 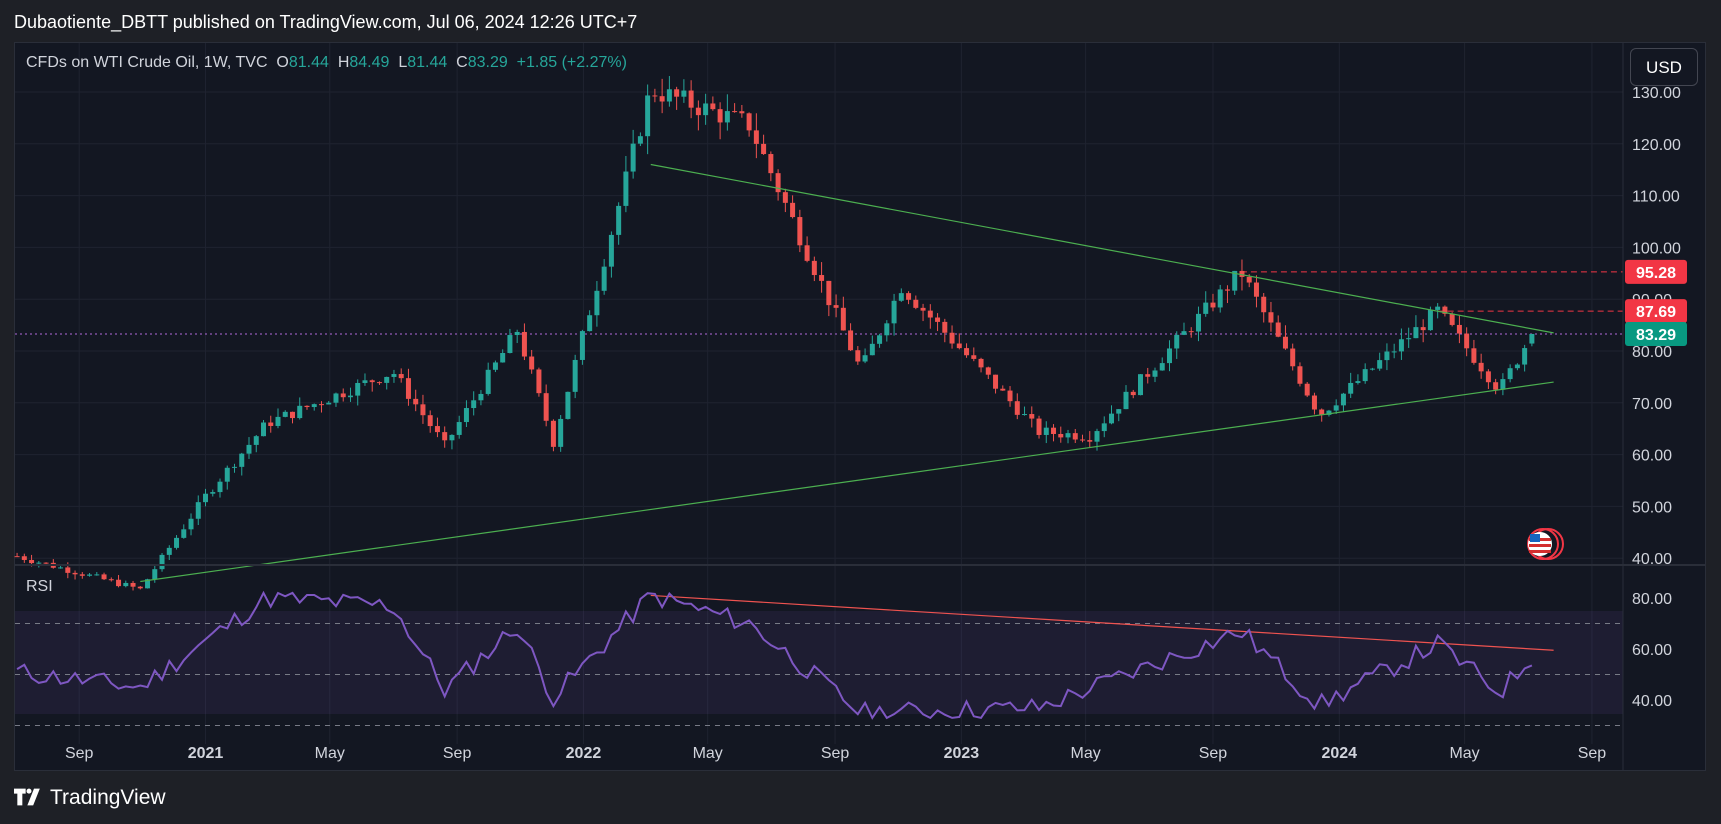 I want to click on close-label: C, so click(x=462, y=62).